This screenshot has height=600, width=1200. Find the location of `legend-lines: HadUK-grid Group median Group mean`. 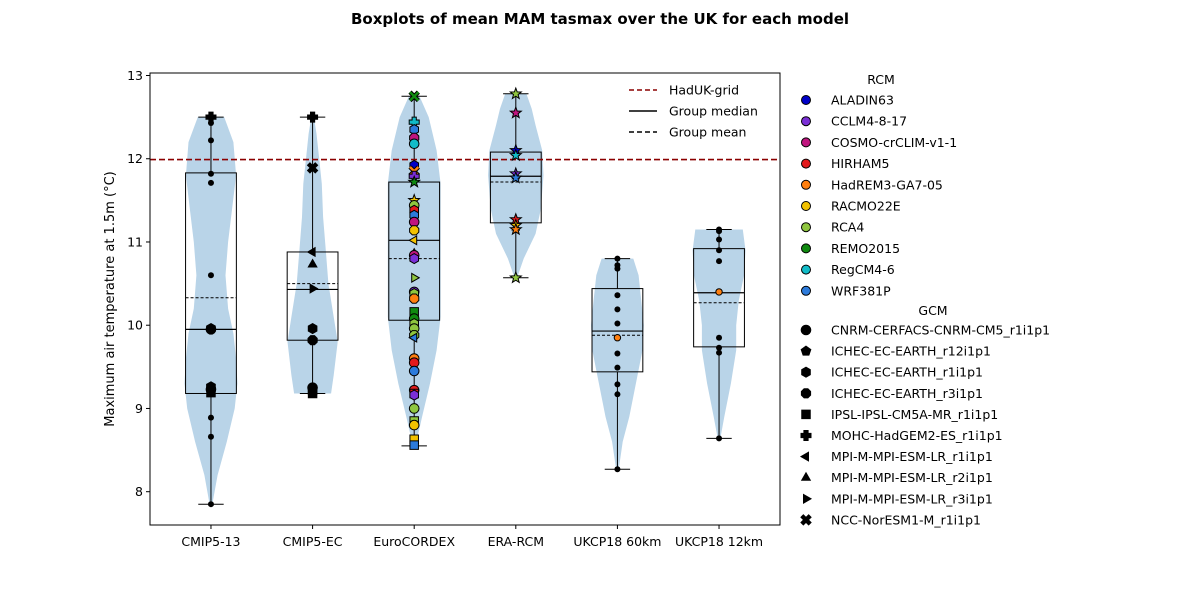

legend-lines: HadUK-grid Group median Group mean is located at coordinates (693, 111).